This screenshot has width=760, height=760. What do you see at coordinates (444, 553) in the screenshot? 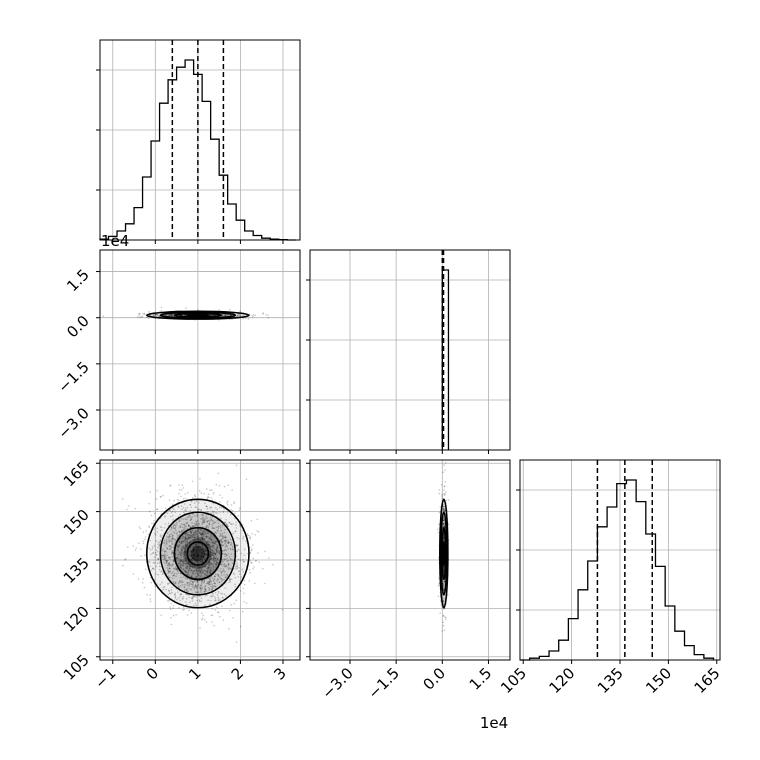
I see `contour-line` at bounding box center [444, 553].